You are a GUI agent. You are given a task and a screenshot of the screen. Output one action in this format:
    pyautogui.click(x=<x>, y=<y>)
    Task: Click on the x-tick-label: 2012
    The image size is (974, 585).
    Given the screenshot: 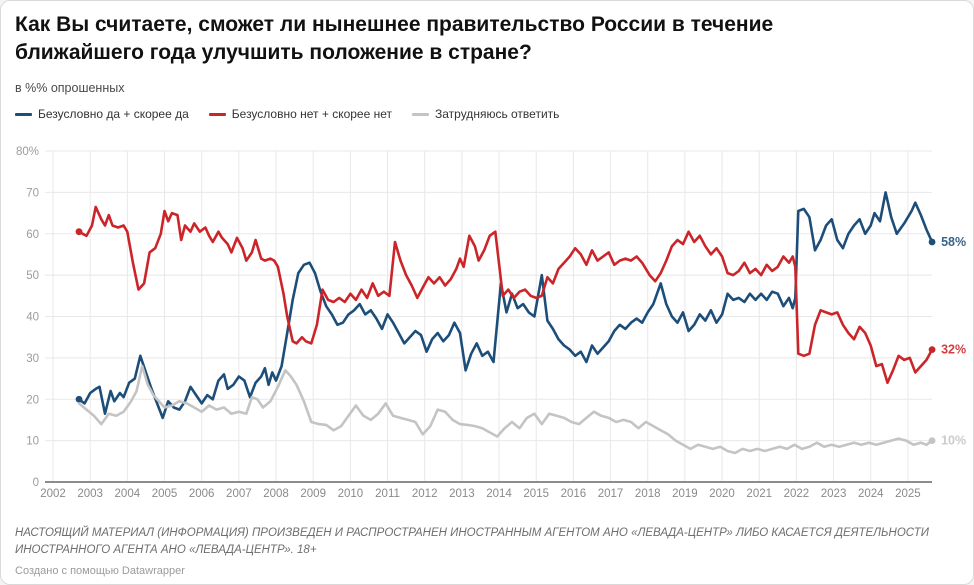 What is the action you would take?
    pyautogui.click(x=425, y=494)
    